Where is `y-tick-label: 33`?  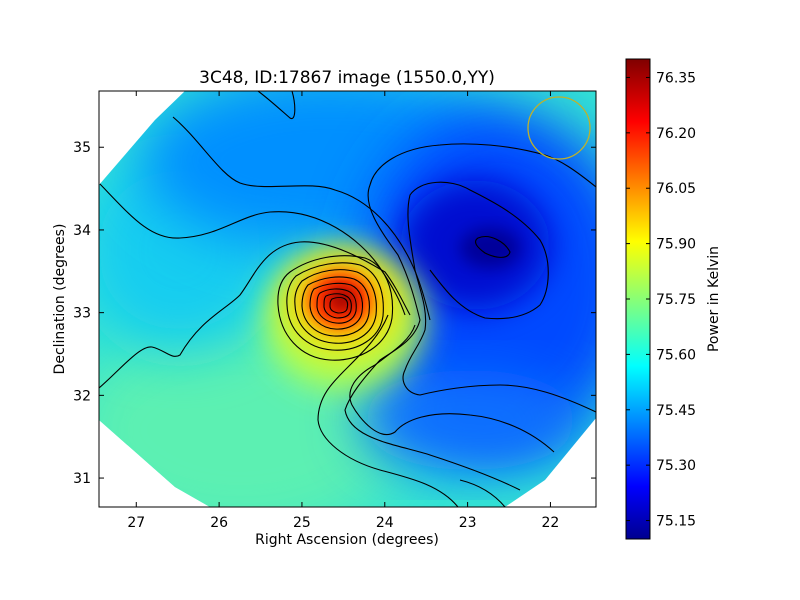 y-tick-label: 33 is located at coordinates (82, 314).